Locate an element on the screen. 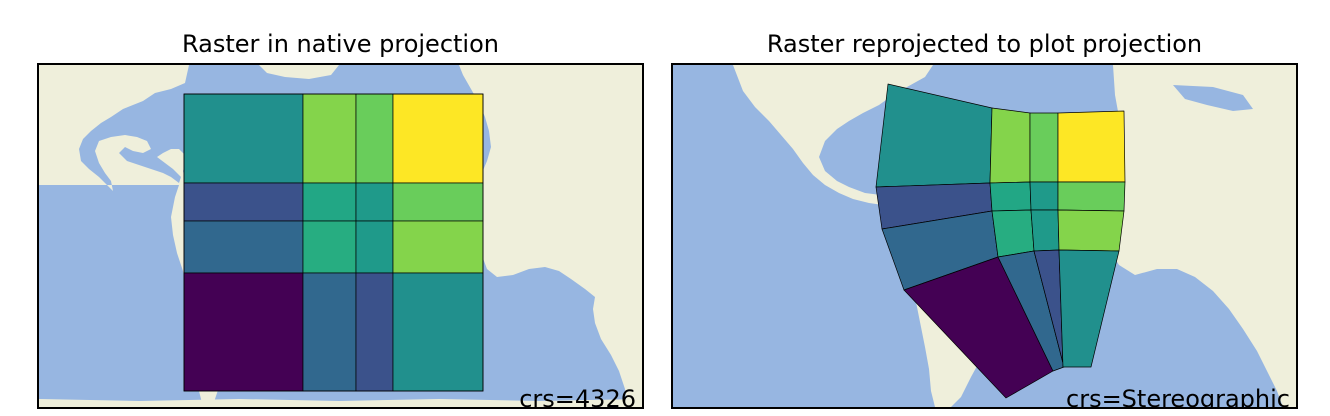 This screenshot has height=416, width=1330. right-crs-label: crs=Stereographic is located at coordinates (1178, 397).